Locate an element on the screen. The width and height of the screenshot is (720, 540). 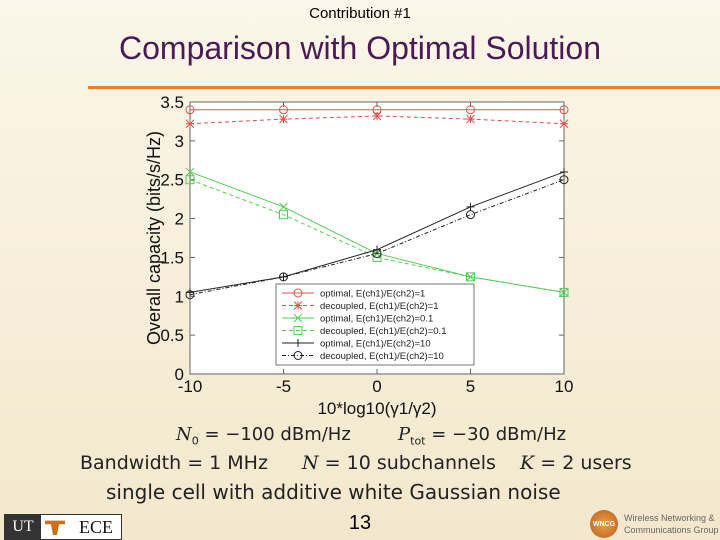
x-axis-label: 10*log10(γ1/γ2) is located at coordinates (376, 408).